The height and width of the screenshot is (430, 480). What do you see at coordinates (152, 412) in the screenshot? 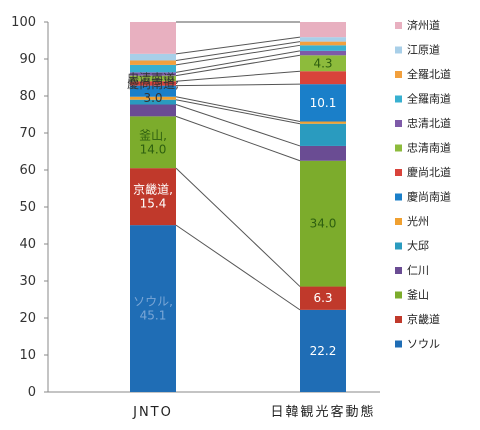
I see `x-tick-label: JNTO` at bounding box center [152, 412].